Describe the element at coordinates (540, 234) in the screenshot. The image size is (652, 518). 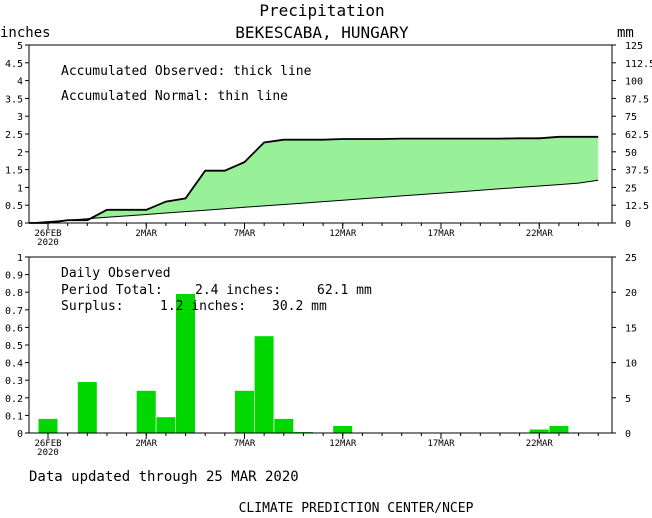
I see `top-x-tick-label: 22MAR` at that location.